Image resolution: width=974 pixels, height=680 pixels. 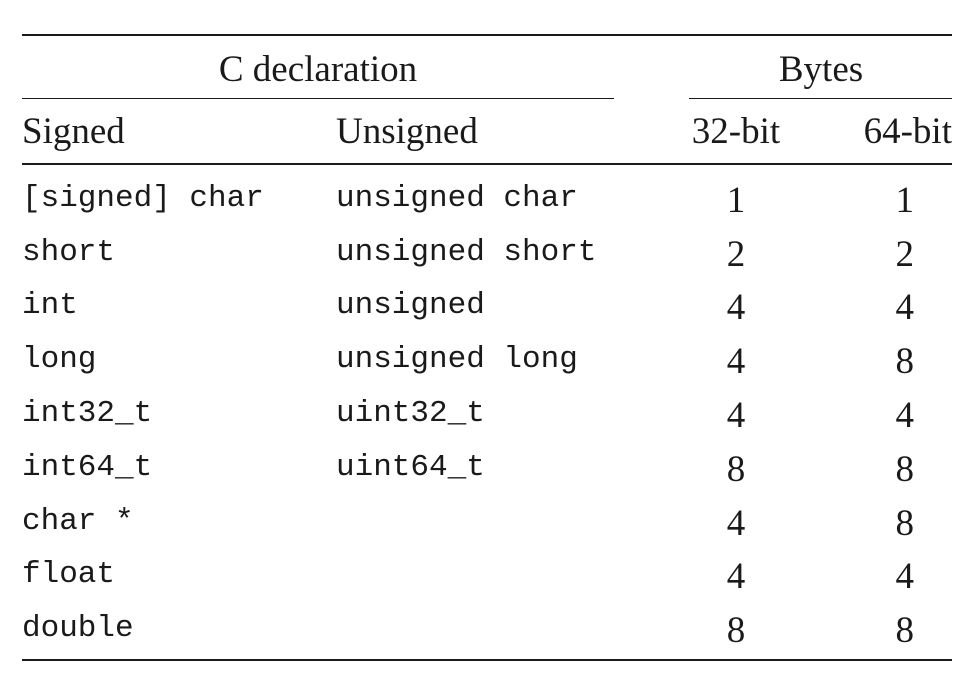 I want to click on signed-cell: short, so click(x=69, y=252).